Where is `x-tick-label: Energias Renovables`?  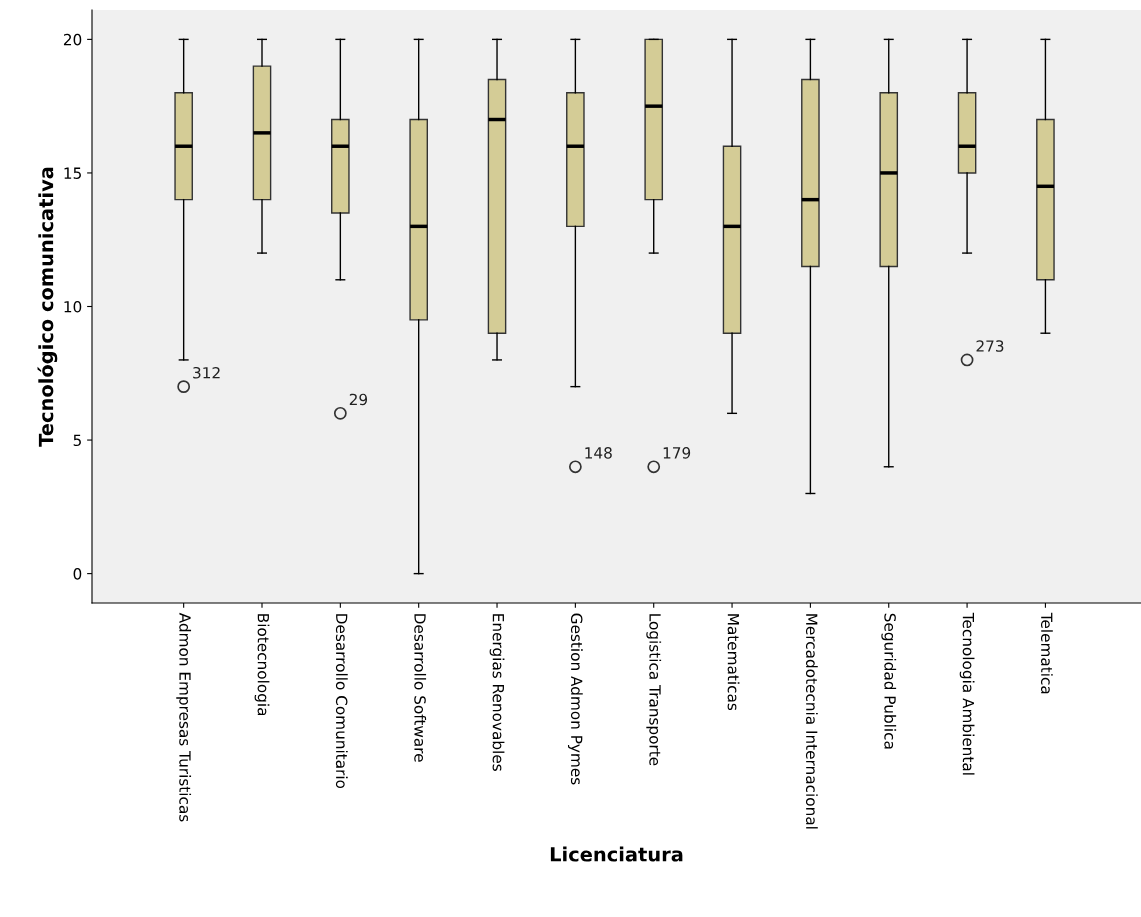
x-tick-label: Energias Renovables is located at coordinates (497, 692).